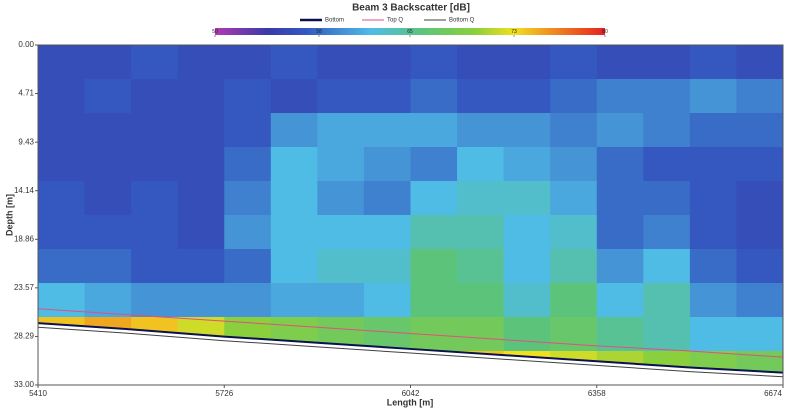 This screenshot has height=409, width=787. What do you see at coordinates (411, 8) in the screenshot?
I see `chart-title: Beam 3 Backscatter [dB]` at bounding box center [411, 8].